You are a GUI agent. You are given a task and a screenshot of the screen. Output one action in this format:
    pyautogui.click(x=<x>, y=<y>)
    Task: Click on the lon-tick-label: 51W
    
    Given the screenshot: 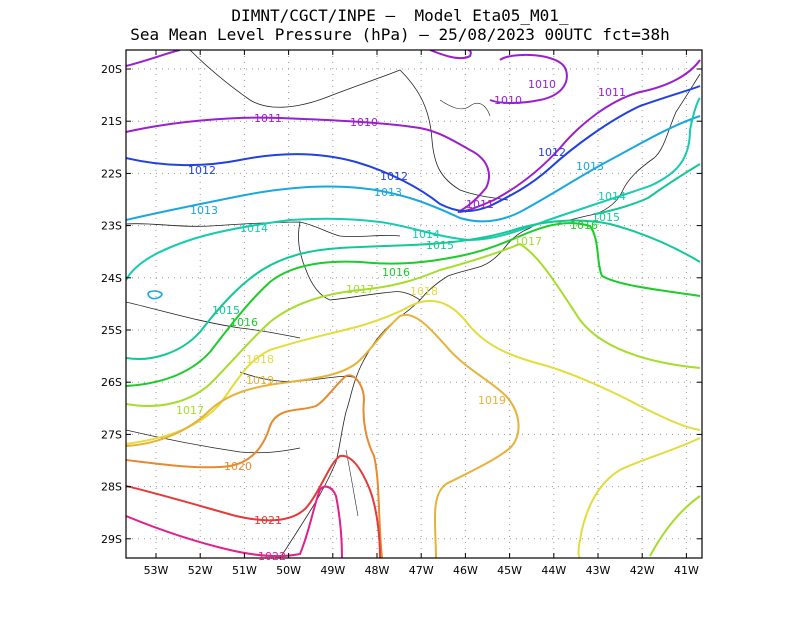 What is the action you would take?
    pyautogui.click(x=244, y=570)
    